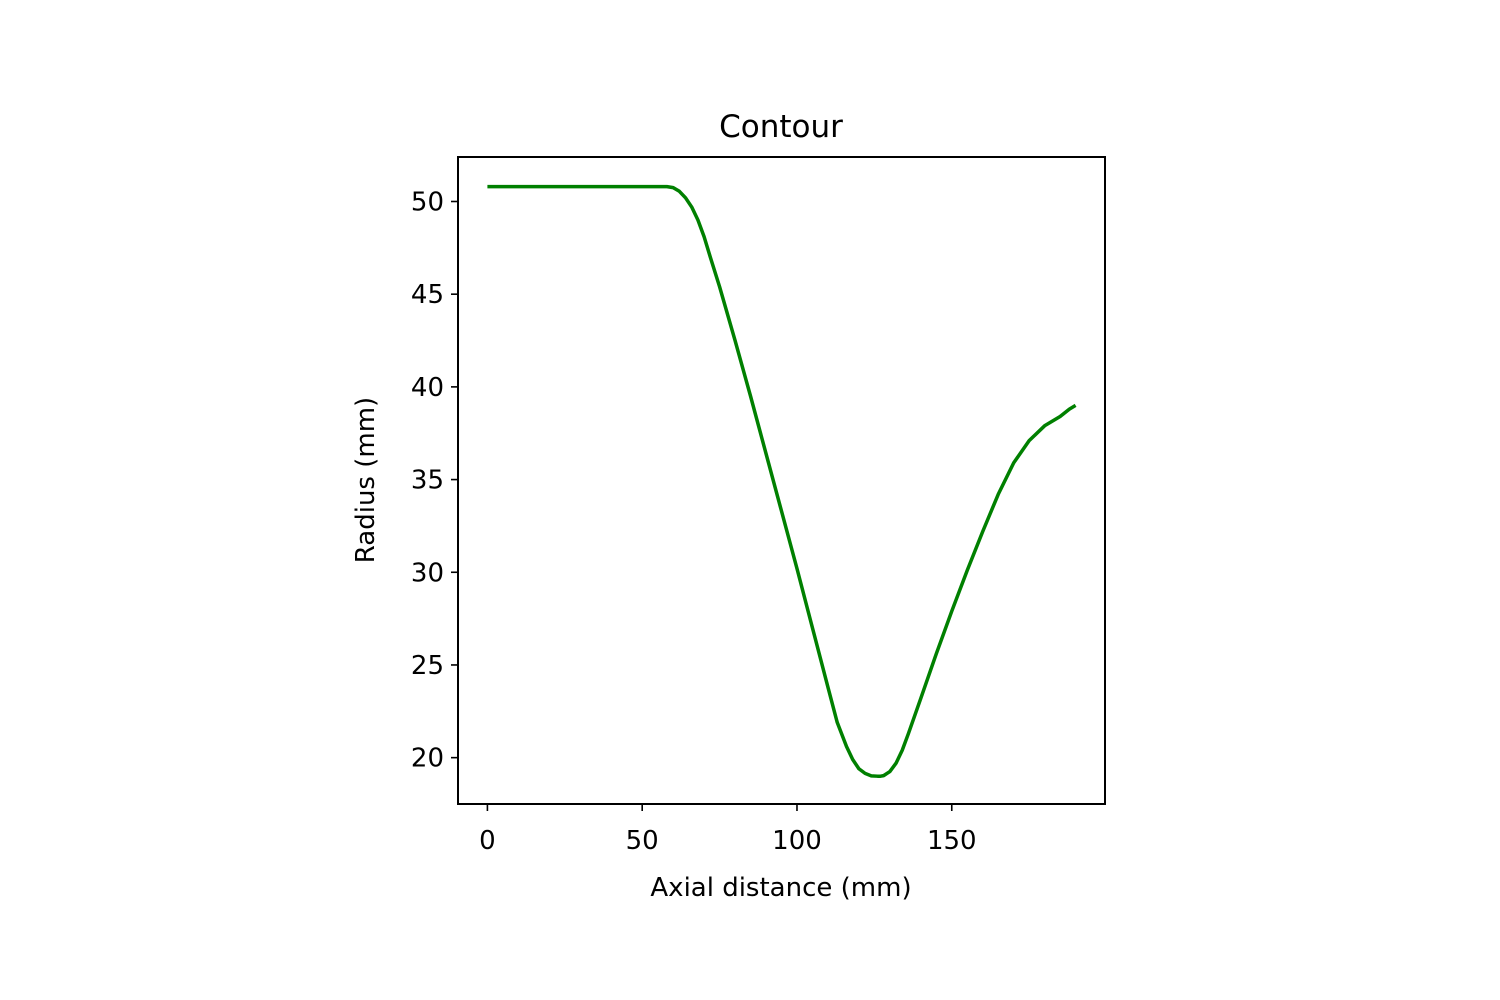 The image size is (1500, 1000). Describe the element at coordinates (780, 888) in the screenshot. I see `x-axis-label: Axial distance (mm)` at that location.